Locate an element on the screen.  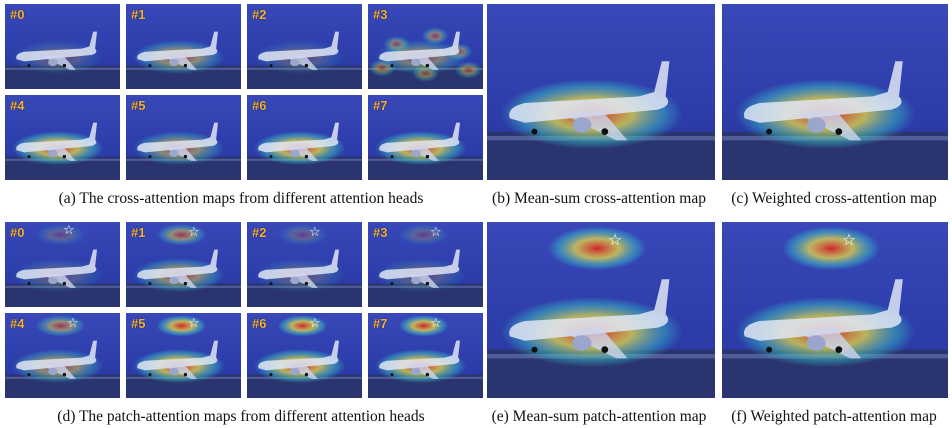
patch-head-map: #1 ☆ is located at coordinates (183, 264).